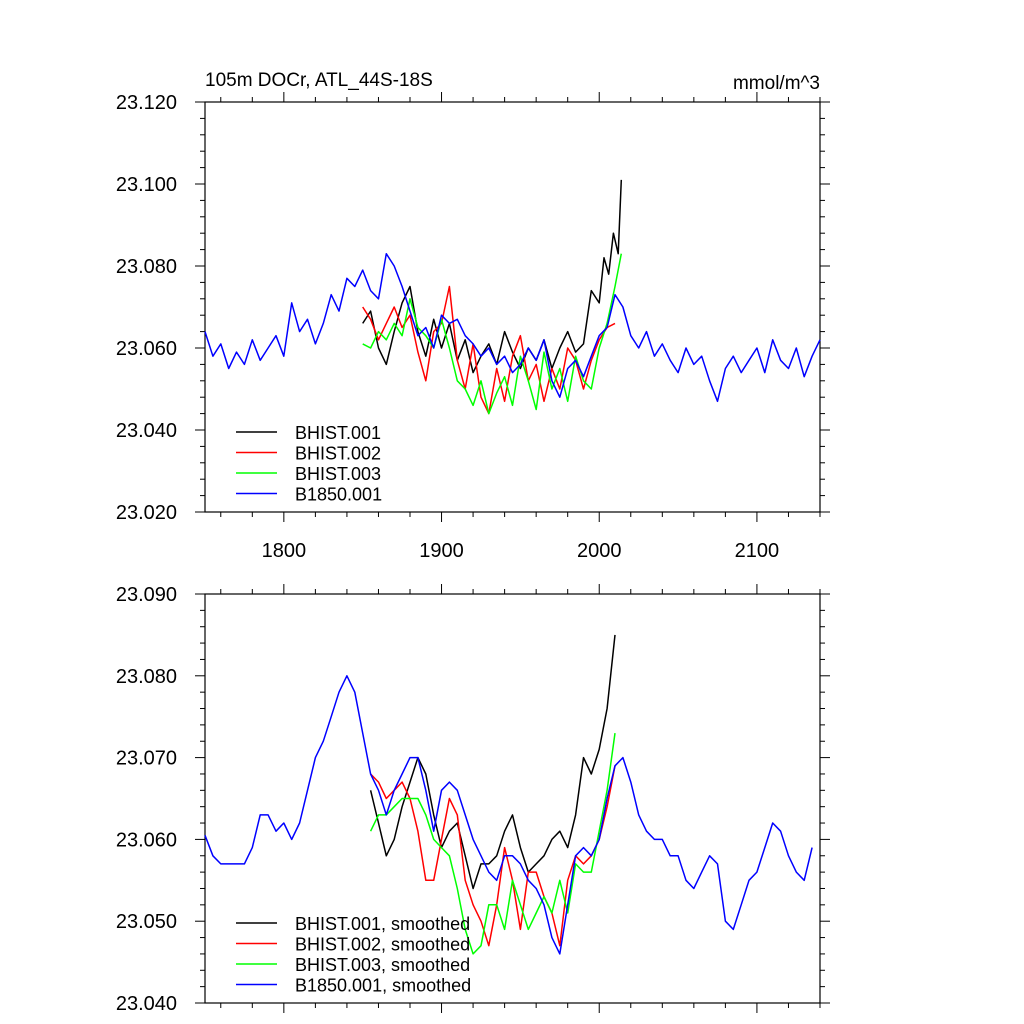  What do you see at coordinates (776, 83) in the screenshot?
I see `units-label: mmol/m^3` at bounding box center [776, 83].